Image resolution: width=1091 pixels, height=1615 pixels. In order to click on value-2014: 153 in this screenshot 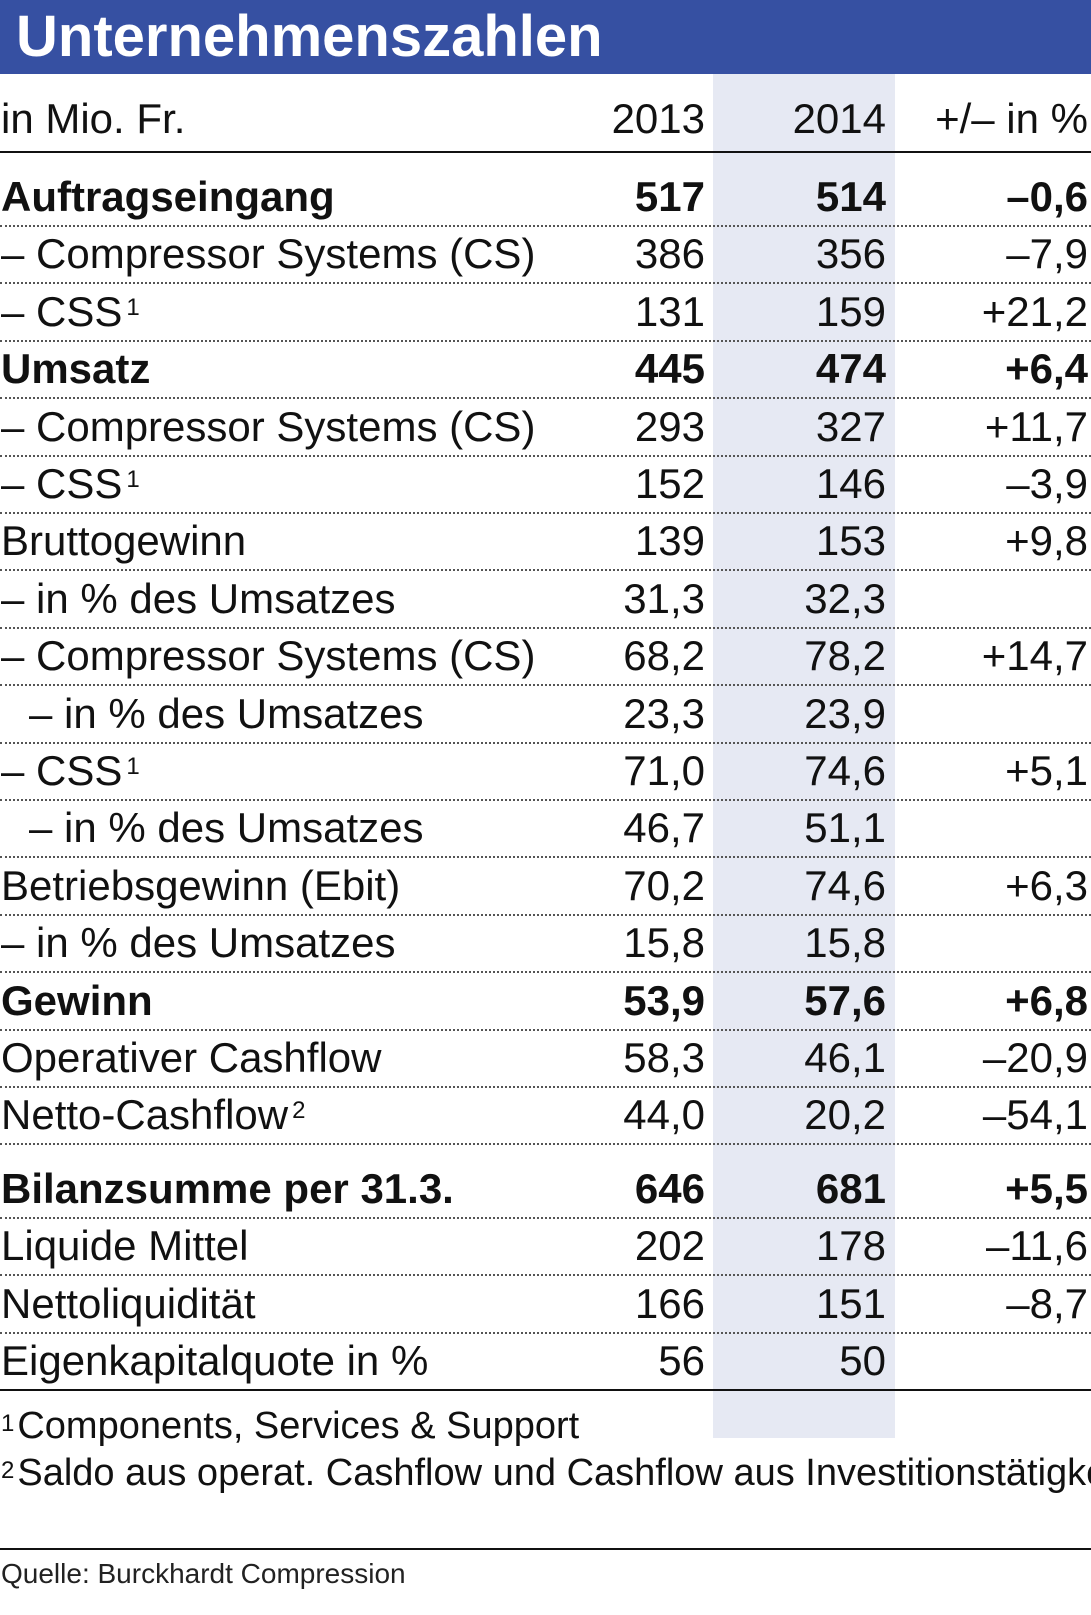, I will do `click(850, 540)`.